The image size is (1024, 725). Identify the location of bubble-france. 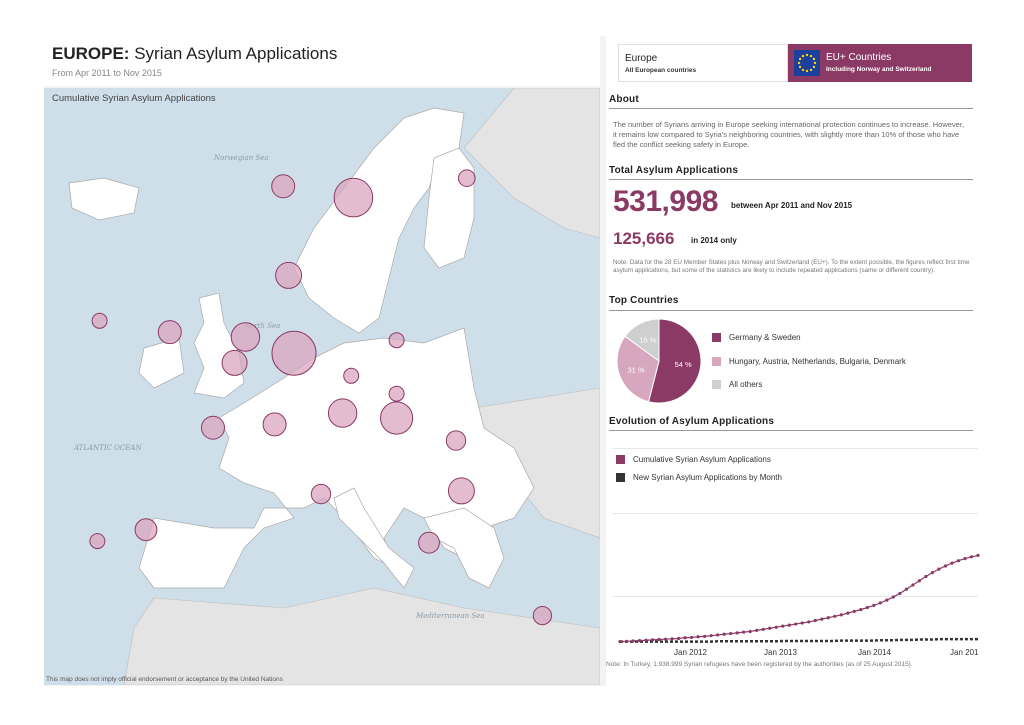
(213, 427).